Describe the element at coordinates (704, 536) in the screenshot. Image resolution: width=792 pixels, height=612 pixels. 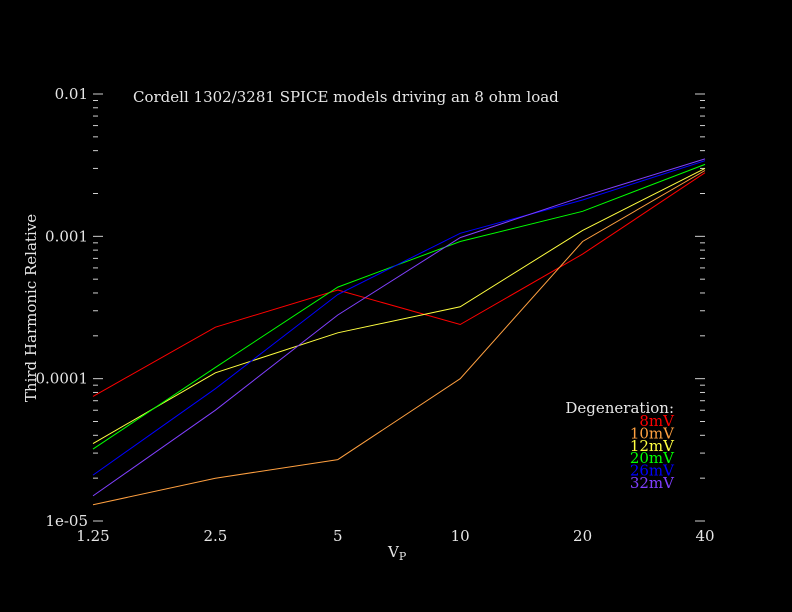
I see `x-tick-label: 40` at that location.